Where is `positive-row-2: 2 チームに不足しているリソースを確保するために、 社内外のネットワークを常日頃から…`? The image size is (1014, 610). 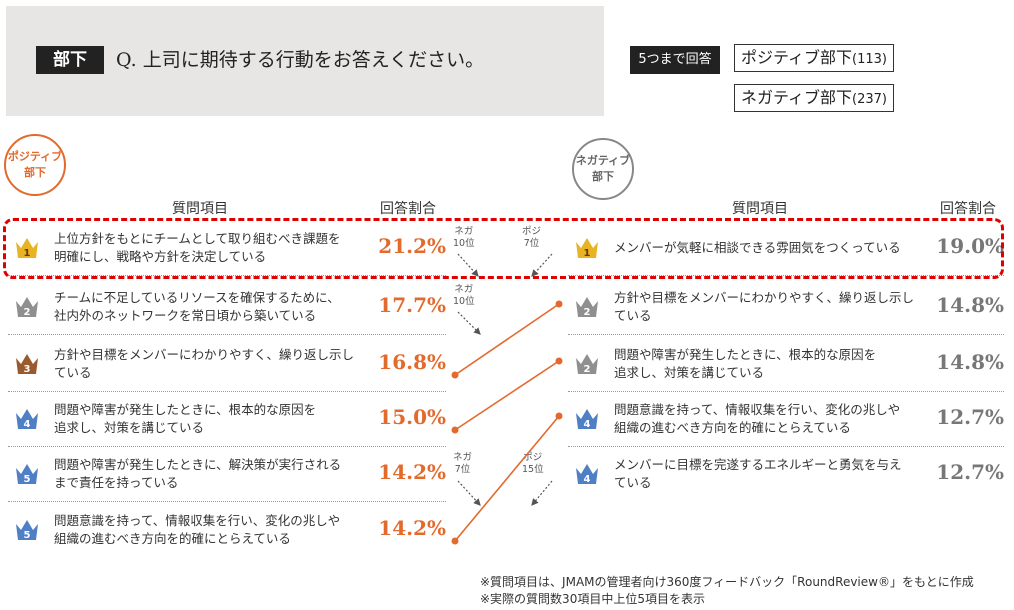 positive-row-2: 2 チームに不足しているリソースを確保するために、 社内外のネットワークを常日頃から… is located at coordinates (227, 308).